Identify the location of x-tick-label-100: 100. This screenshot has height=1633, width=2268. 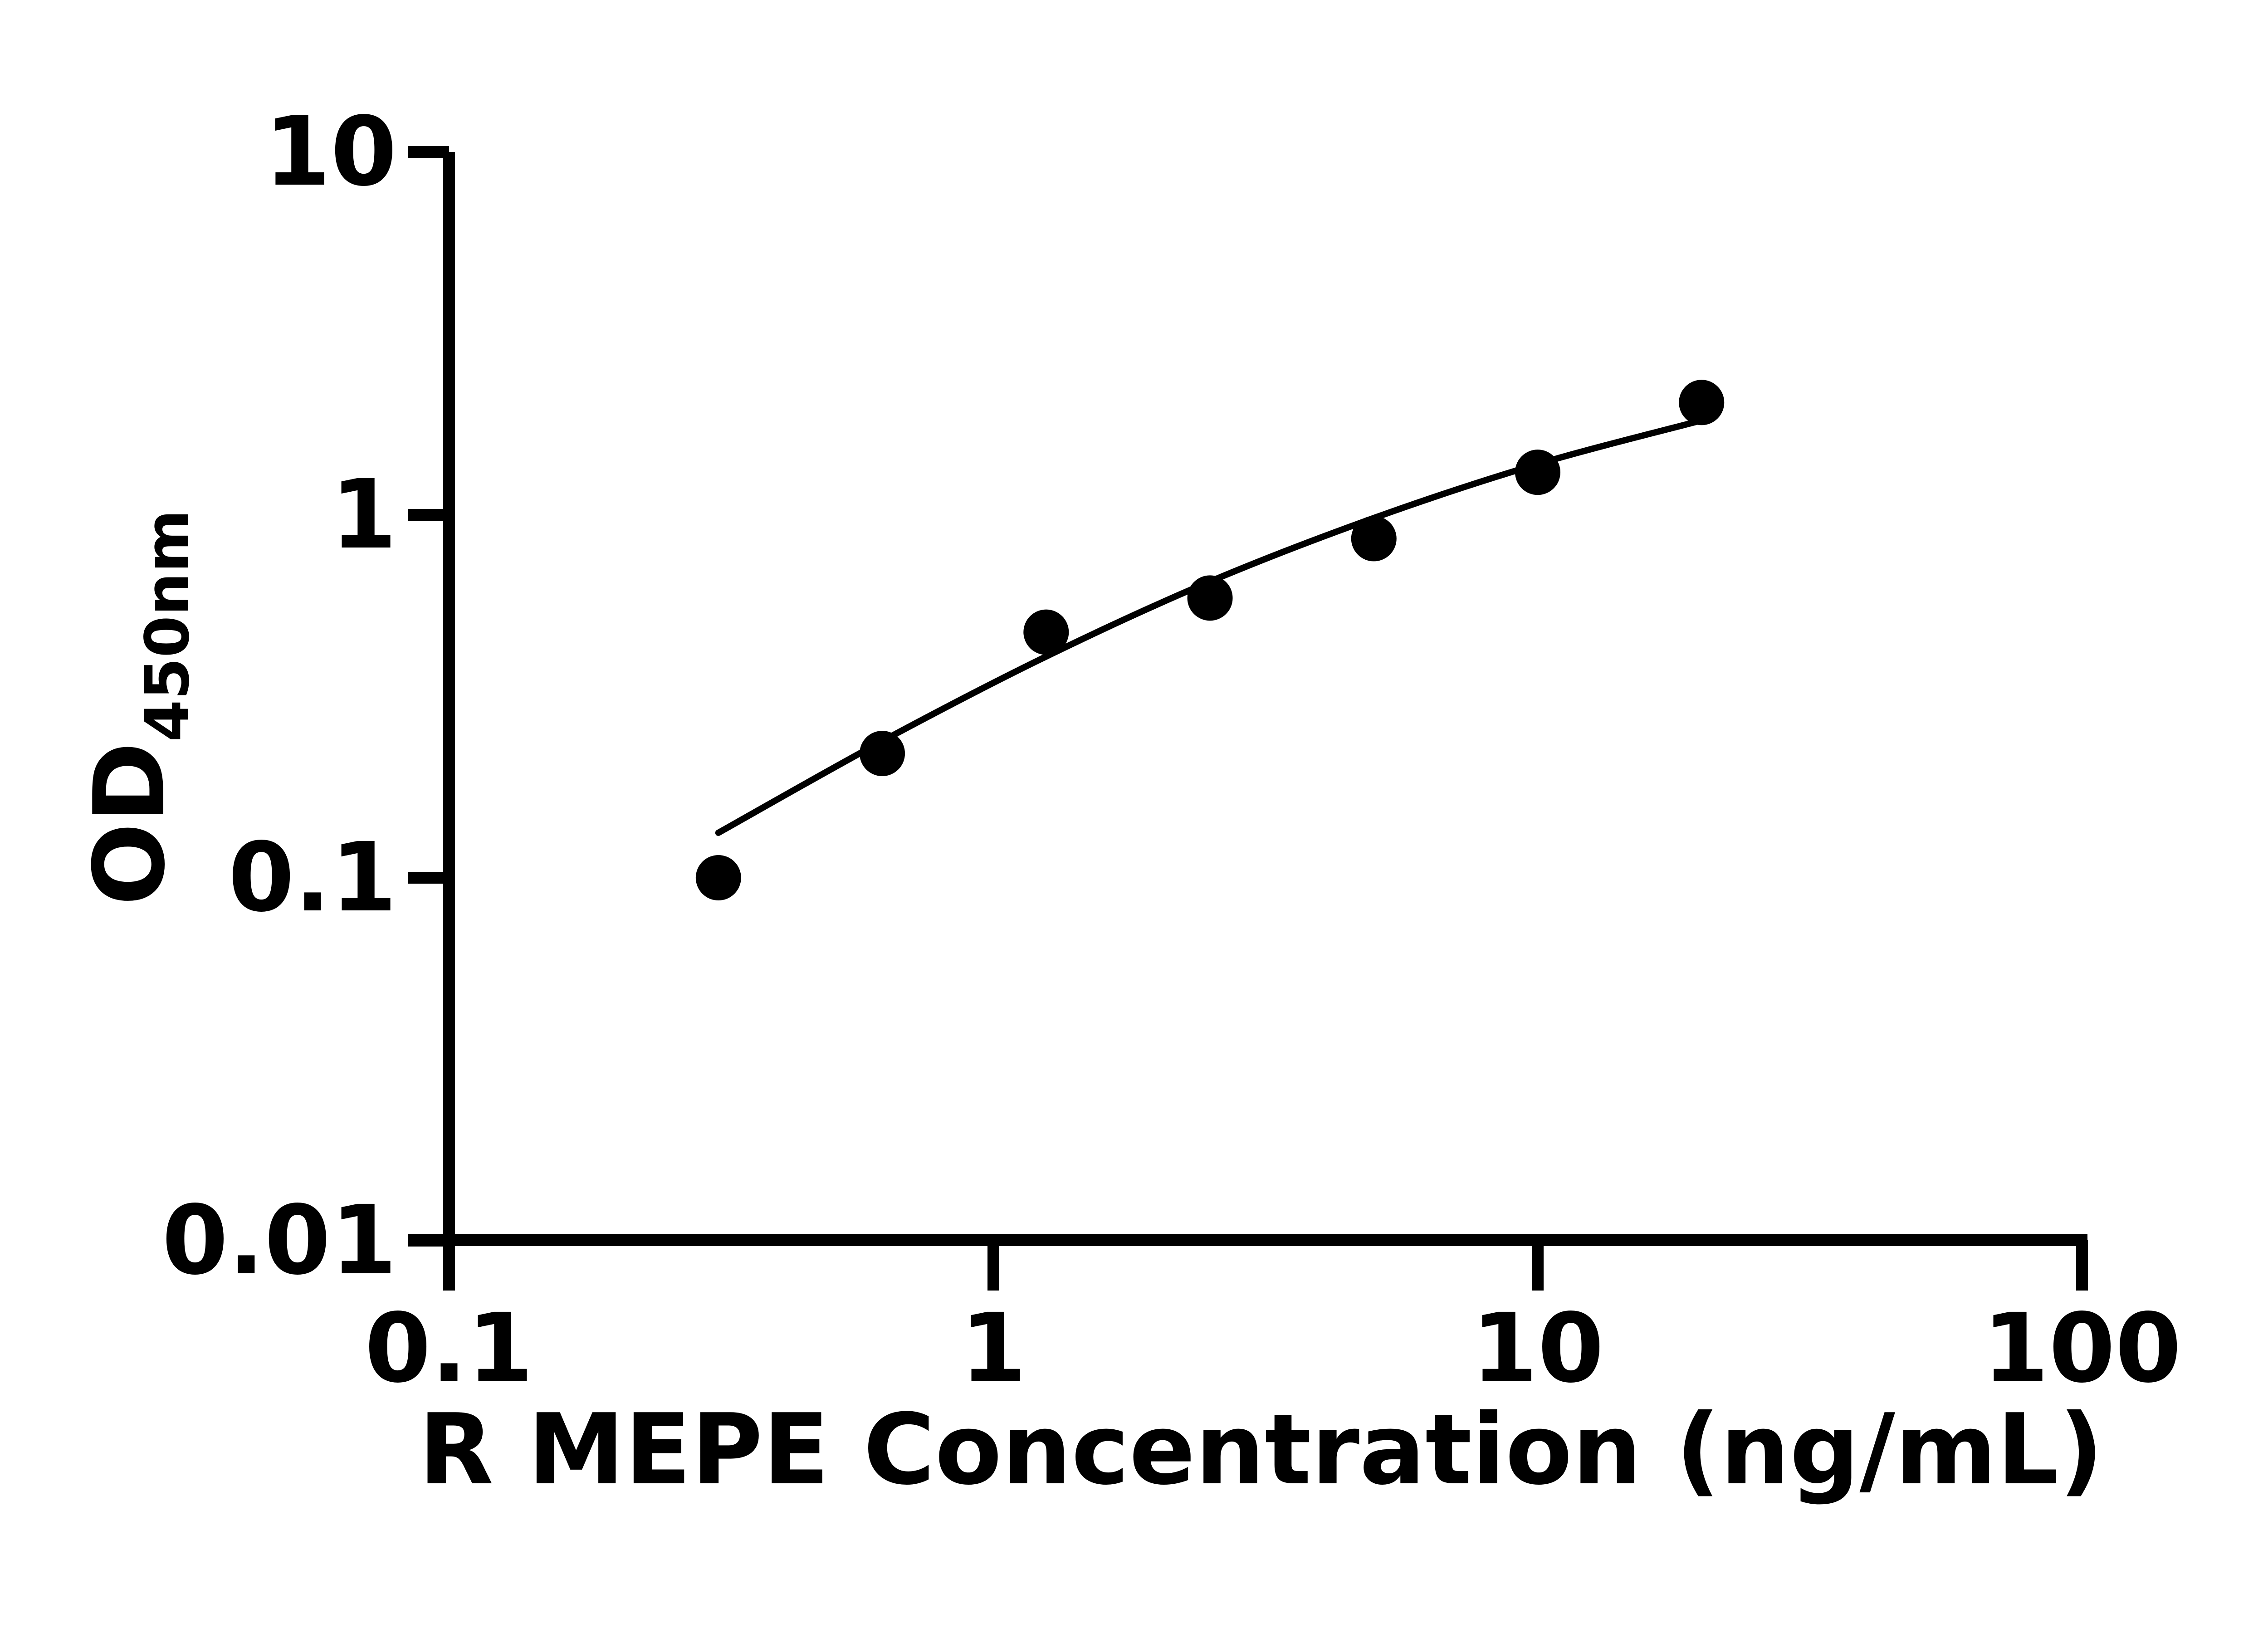
(2082, 1348).